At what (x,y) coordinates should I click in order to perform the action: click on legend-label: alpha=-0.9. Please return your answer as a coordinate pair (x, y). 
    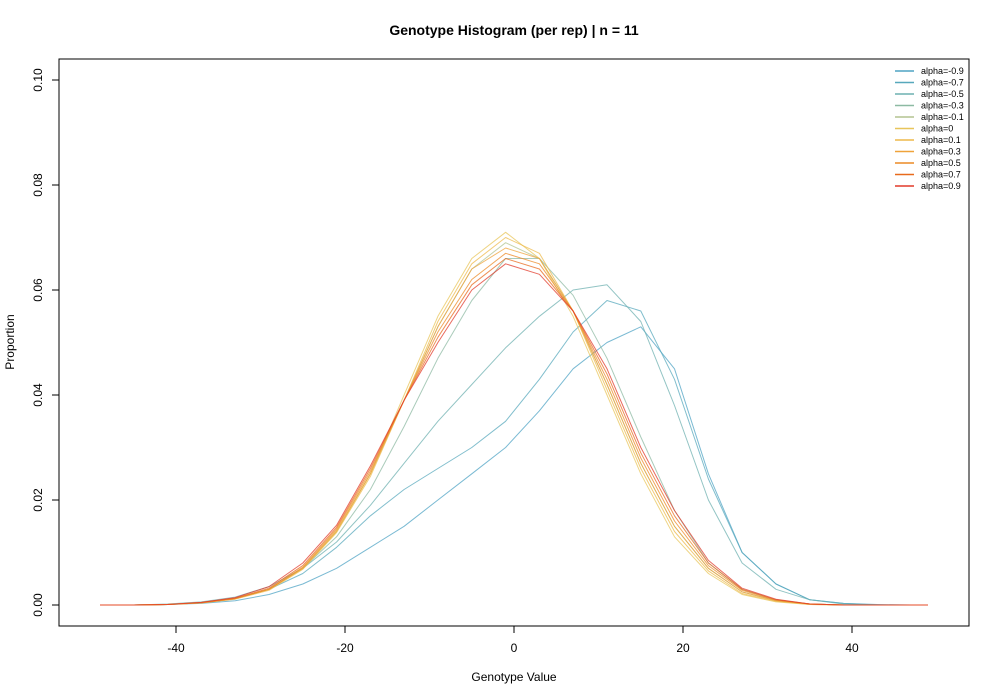
    Looking at the image, I should click on (942, 71).